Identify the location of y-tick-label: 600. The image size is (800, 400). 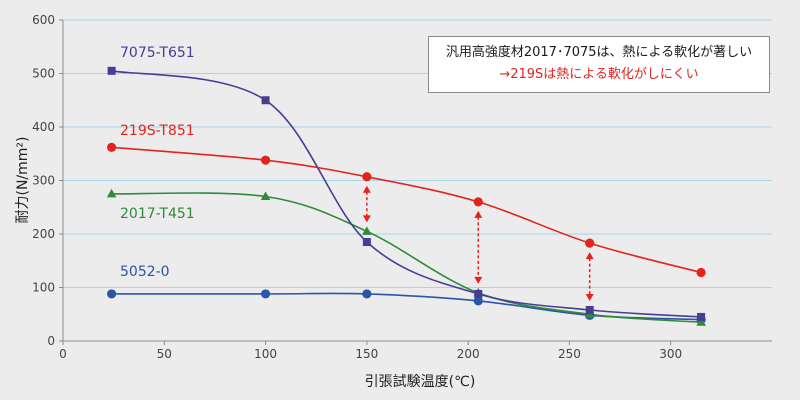
(43, 20).